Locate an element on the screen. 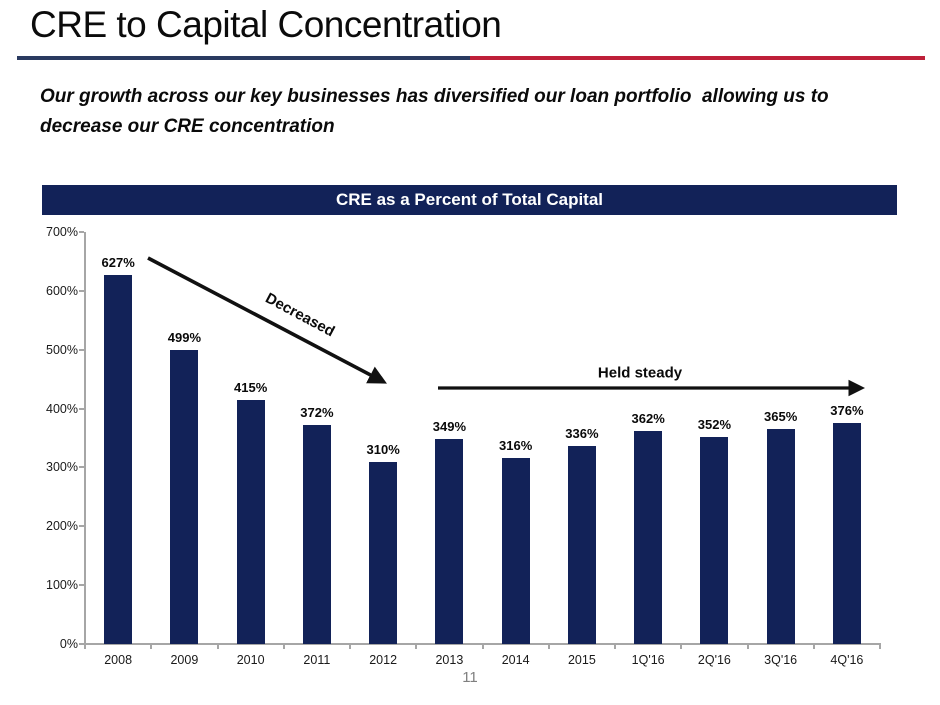 The height and width of the screenshot is (705, 940). x-axis-category-label: 3Q'16 is located at coordinates (781, 660).